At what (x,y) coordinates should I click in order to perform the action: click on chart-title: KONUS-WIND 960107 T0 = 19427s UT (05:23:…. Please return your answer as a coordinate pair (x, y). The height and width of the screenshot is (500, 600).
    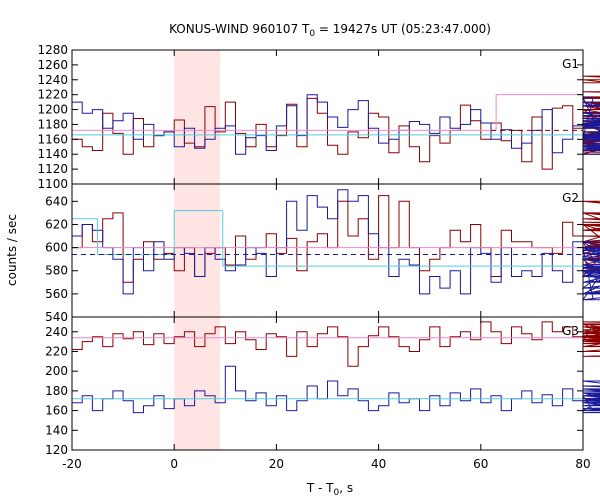
    Looking at the image, I should click on (330, 30).